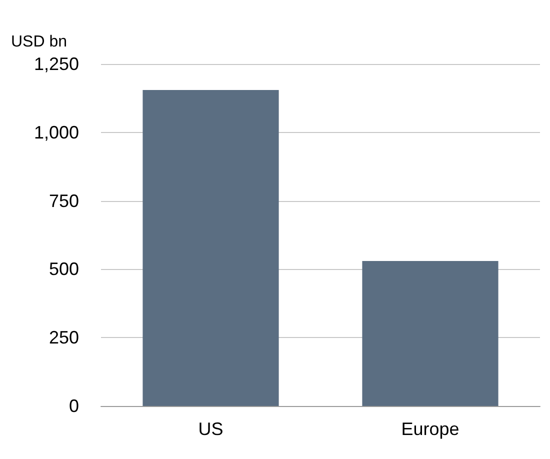 The height and width of the screenshot is (459, 550). I want to click on y-tick-label: 0, so click(73, 406).